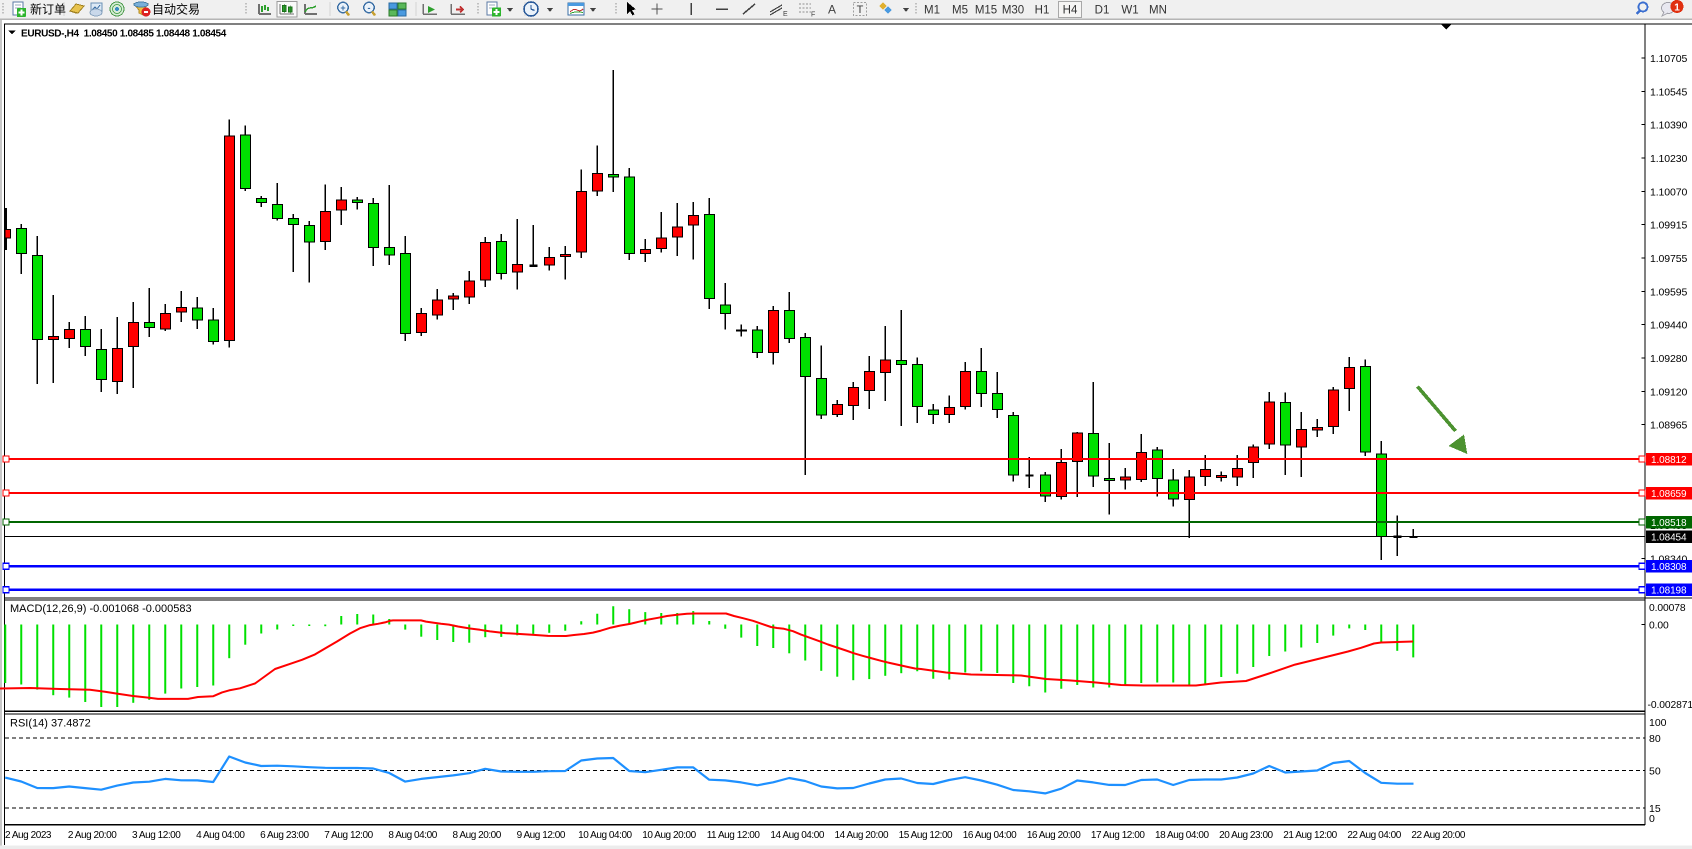 This screenshot has height=849, width=1692. What do you see at coordinates (92, 835) in the screenshot?
I see `svg-text: 2 Aug 20:00` at bounding box center [92, 835].